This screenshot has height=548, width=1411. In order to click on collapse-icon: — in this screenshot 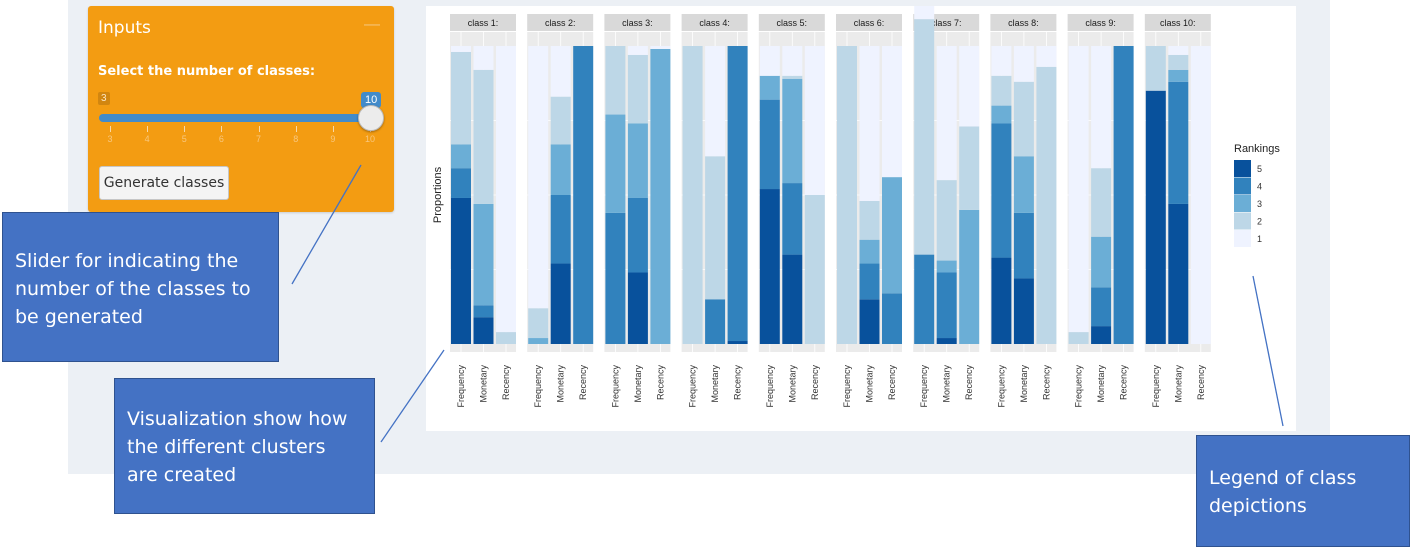, I will do `click(372, 24)`.